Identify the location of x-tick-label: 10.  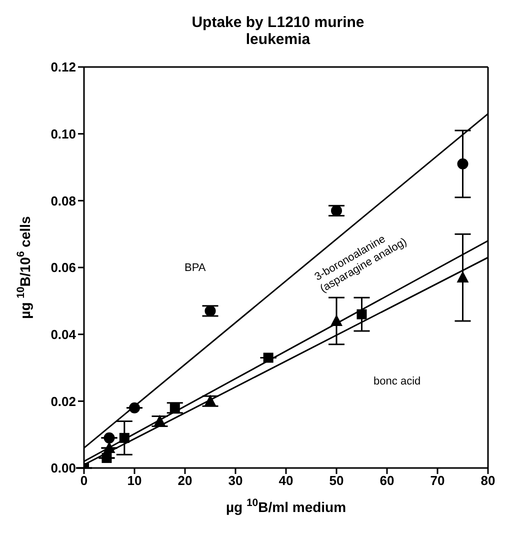
(134, 480).